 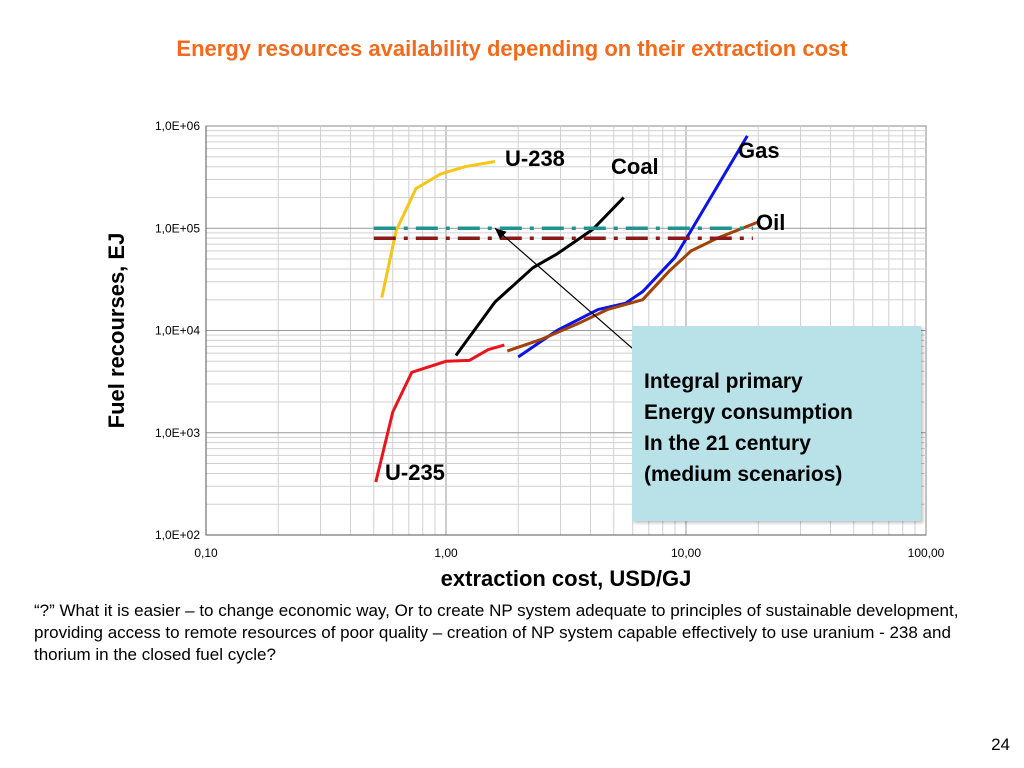 I want to click on x-tick-label: 100,00, so click(x=926, y=553).